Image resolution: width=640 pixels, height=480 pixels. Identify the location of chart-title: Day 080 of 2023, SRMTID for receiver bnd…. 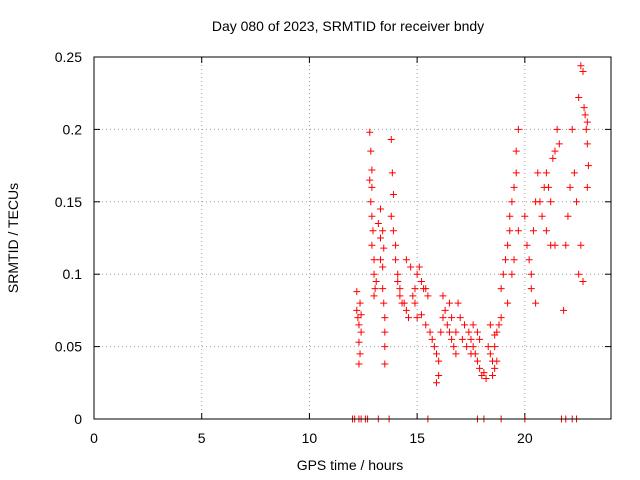
(348, 26).